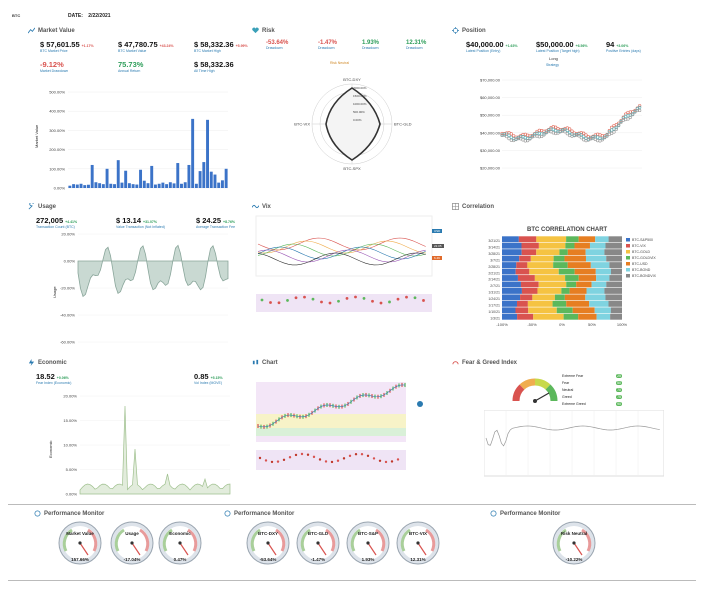 The width and height of the screenshot is (708, 594). I want to click on economic-title: Economic, so click(47, 362).